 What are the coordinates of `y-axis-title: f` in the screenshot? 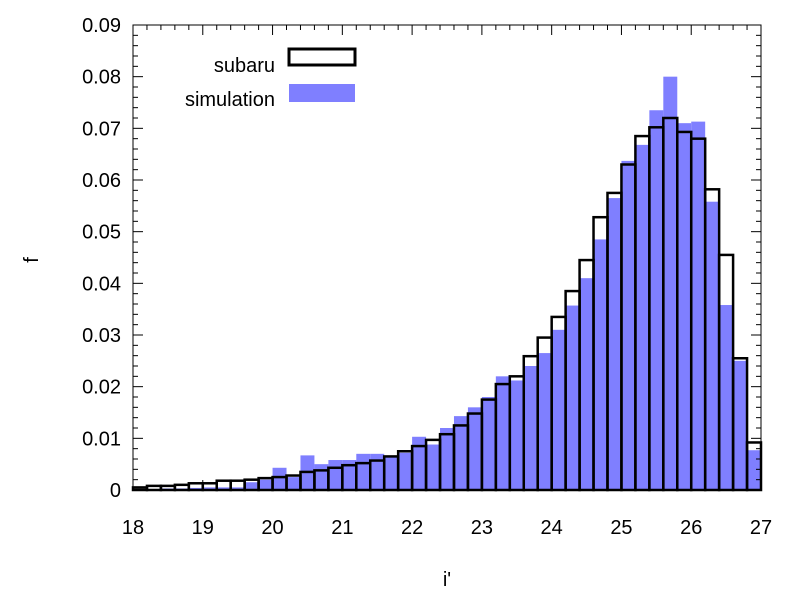 It's located at (32, 260).